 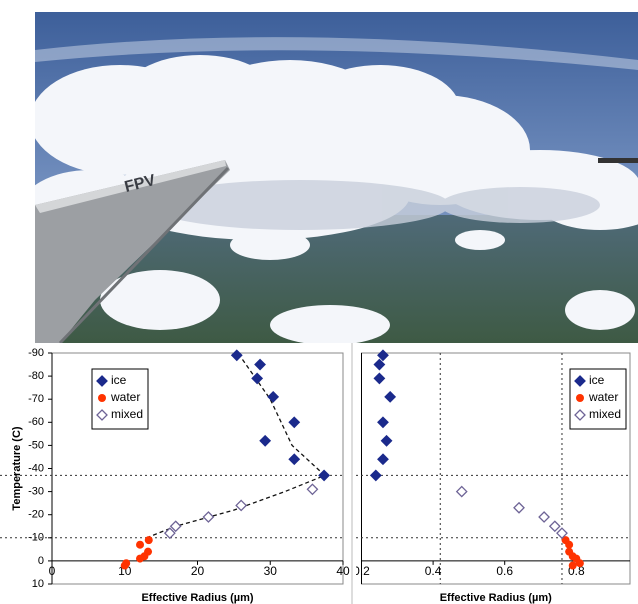 I want to click on y-tick-label: -40, so click(x=36, y=468).